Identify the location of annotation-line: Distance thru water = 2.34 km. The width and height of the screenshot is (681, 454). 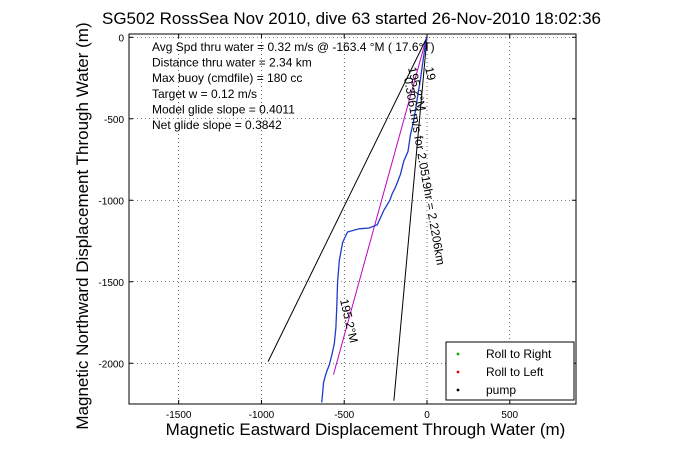
(232, 63).